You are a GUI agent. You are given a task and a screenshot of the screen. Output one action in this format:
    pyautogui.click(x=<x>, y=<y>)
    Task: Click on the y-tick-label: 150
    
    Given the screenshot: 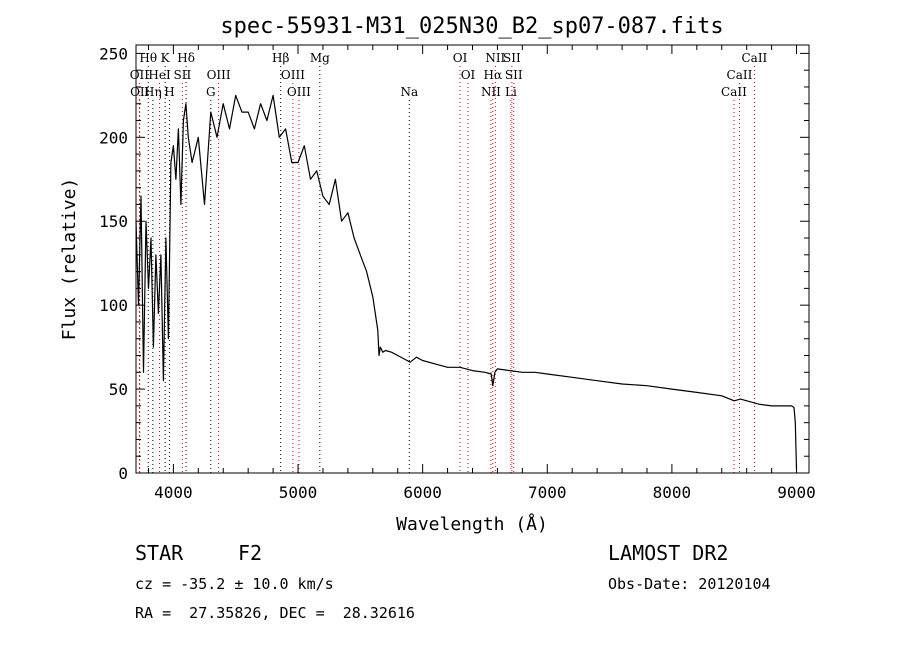 What is the action you would take?
    pyautogui.click(x=113, y=221)
    